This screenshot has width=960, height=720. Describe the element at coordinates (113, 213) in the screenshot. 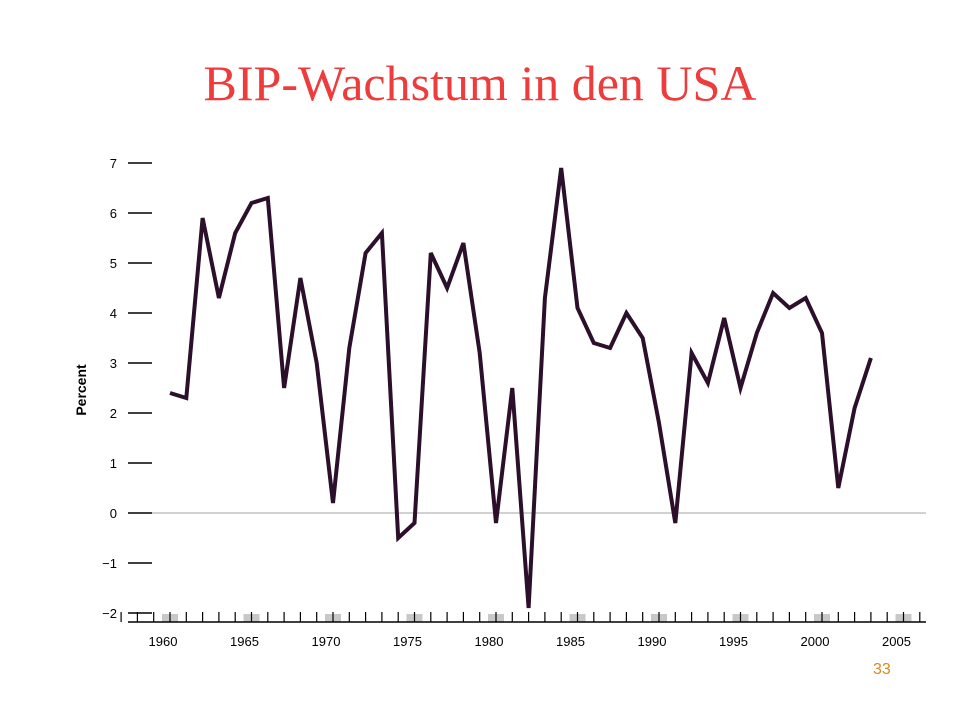

I see `y-tick-label: 6` at that location.